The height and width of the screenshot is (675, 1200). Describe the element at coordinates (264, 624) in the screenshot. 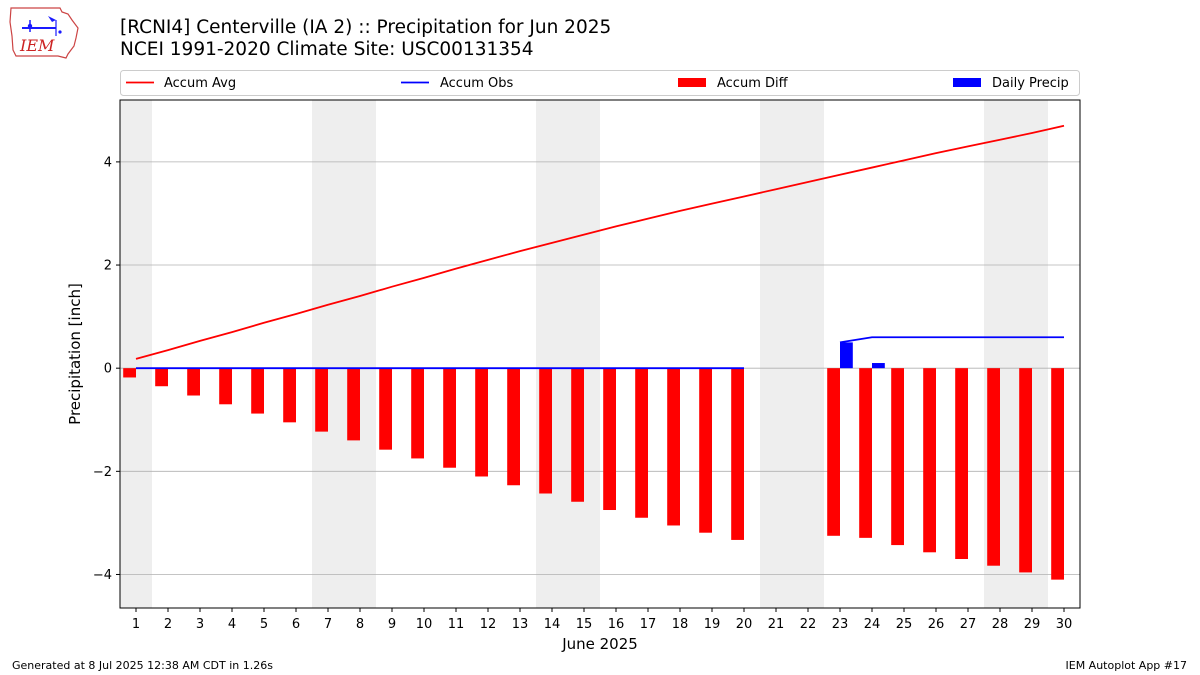

I see `x-tick-label: 5` at that location.